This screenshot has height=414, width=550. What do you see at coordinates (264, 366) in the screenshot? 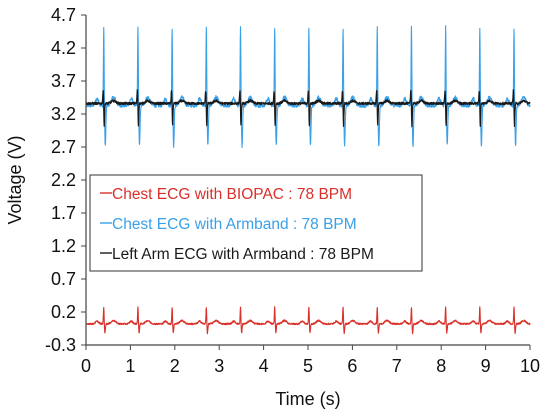
I see `x-tick-label: 4` at bounding box center [264, 366].